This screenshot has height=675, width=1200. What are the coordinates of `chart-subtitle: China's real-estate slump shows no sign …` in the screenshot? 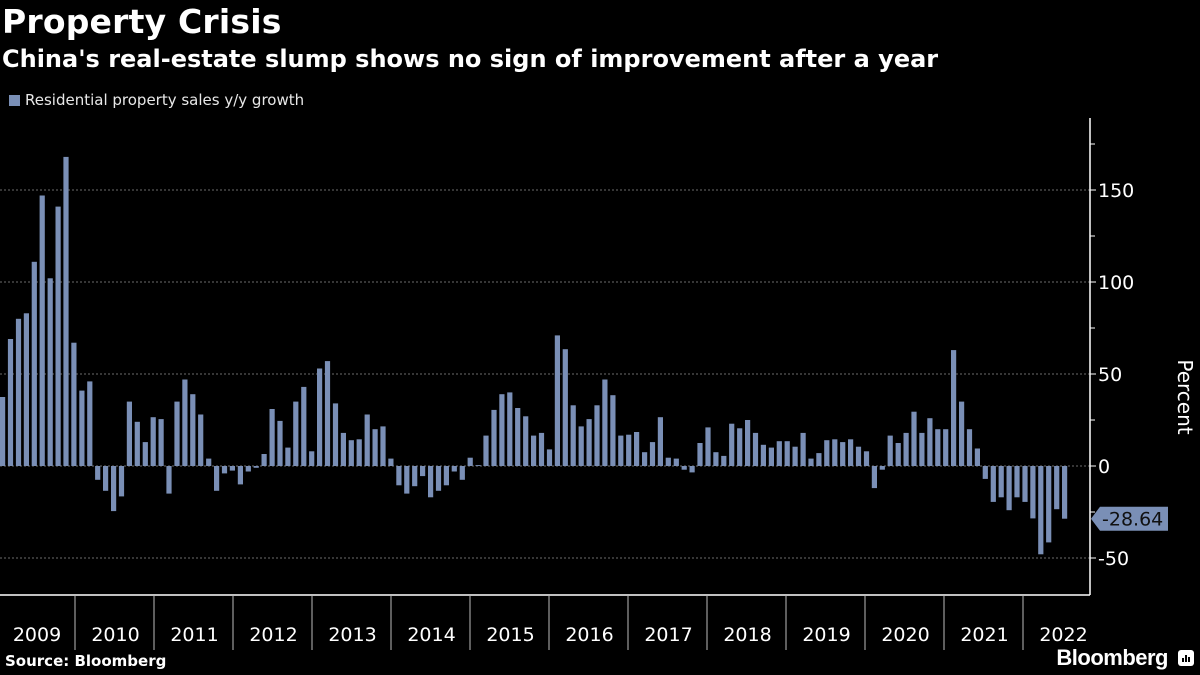 It's located at (470, 59).